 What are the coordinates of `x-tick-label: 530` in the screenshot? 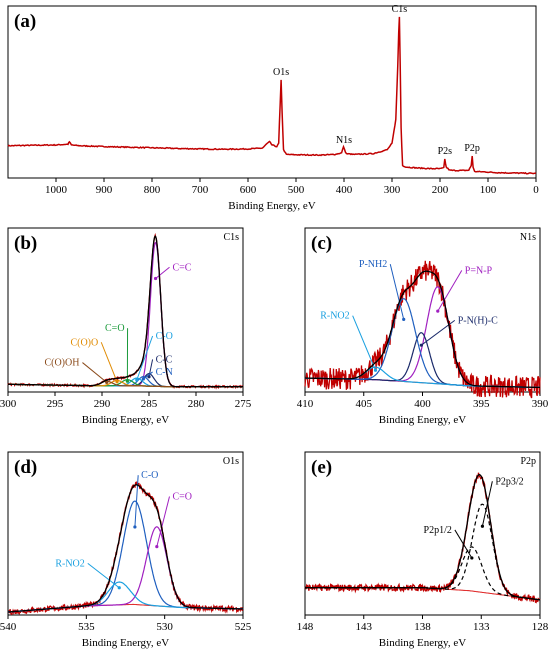 It's located at (164, 627).